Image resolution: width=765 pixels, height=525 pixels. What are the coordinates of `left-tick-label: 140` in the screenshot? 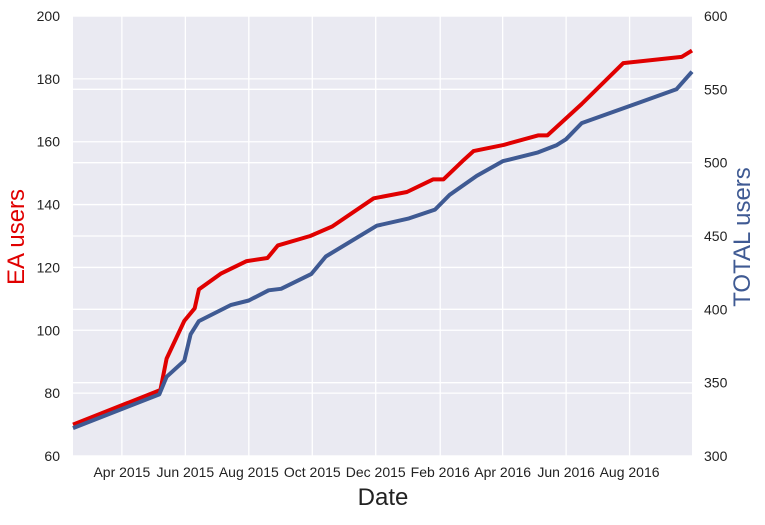 It's located at (49, 205).